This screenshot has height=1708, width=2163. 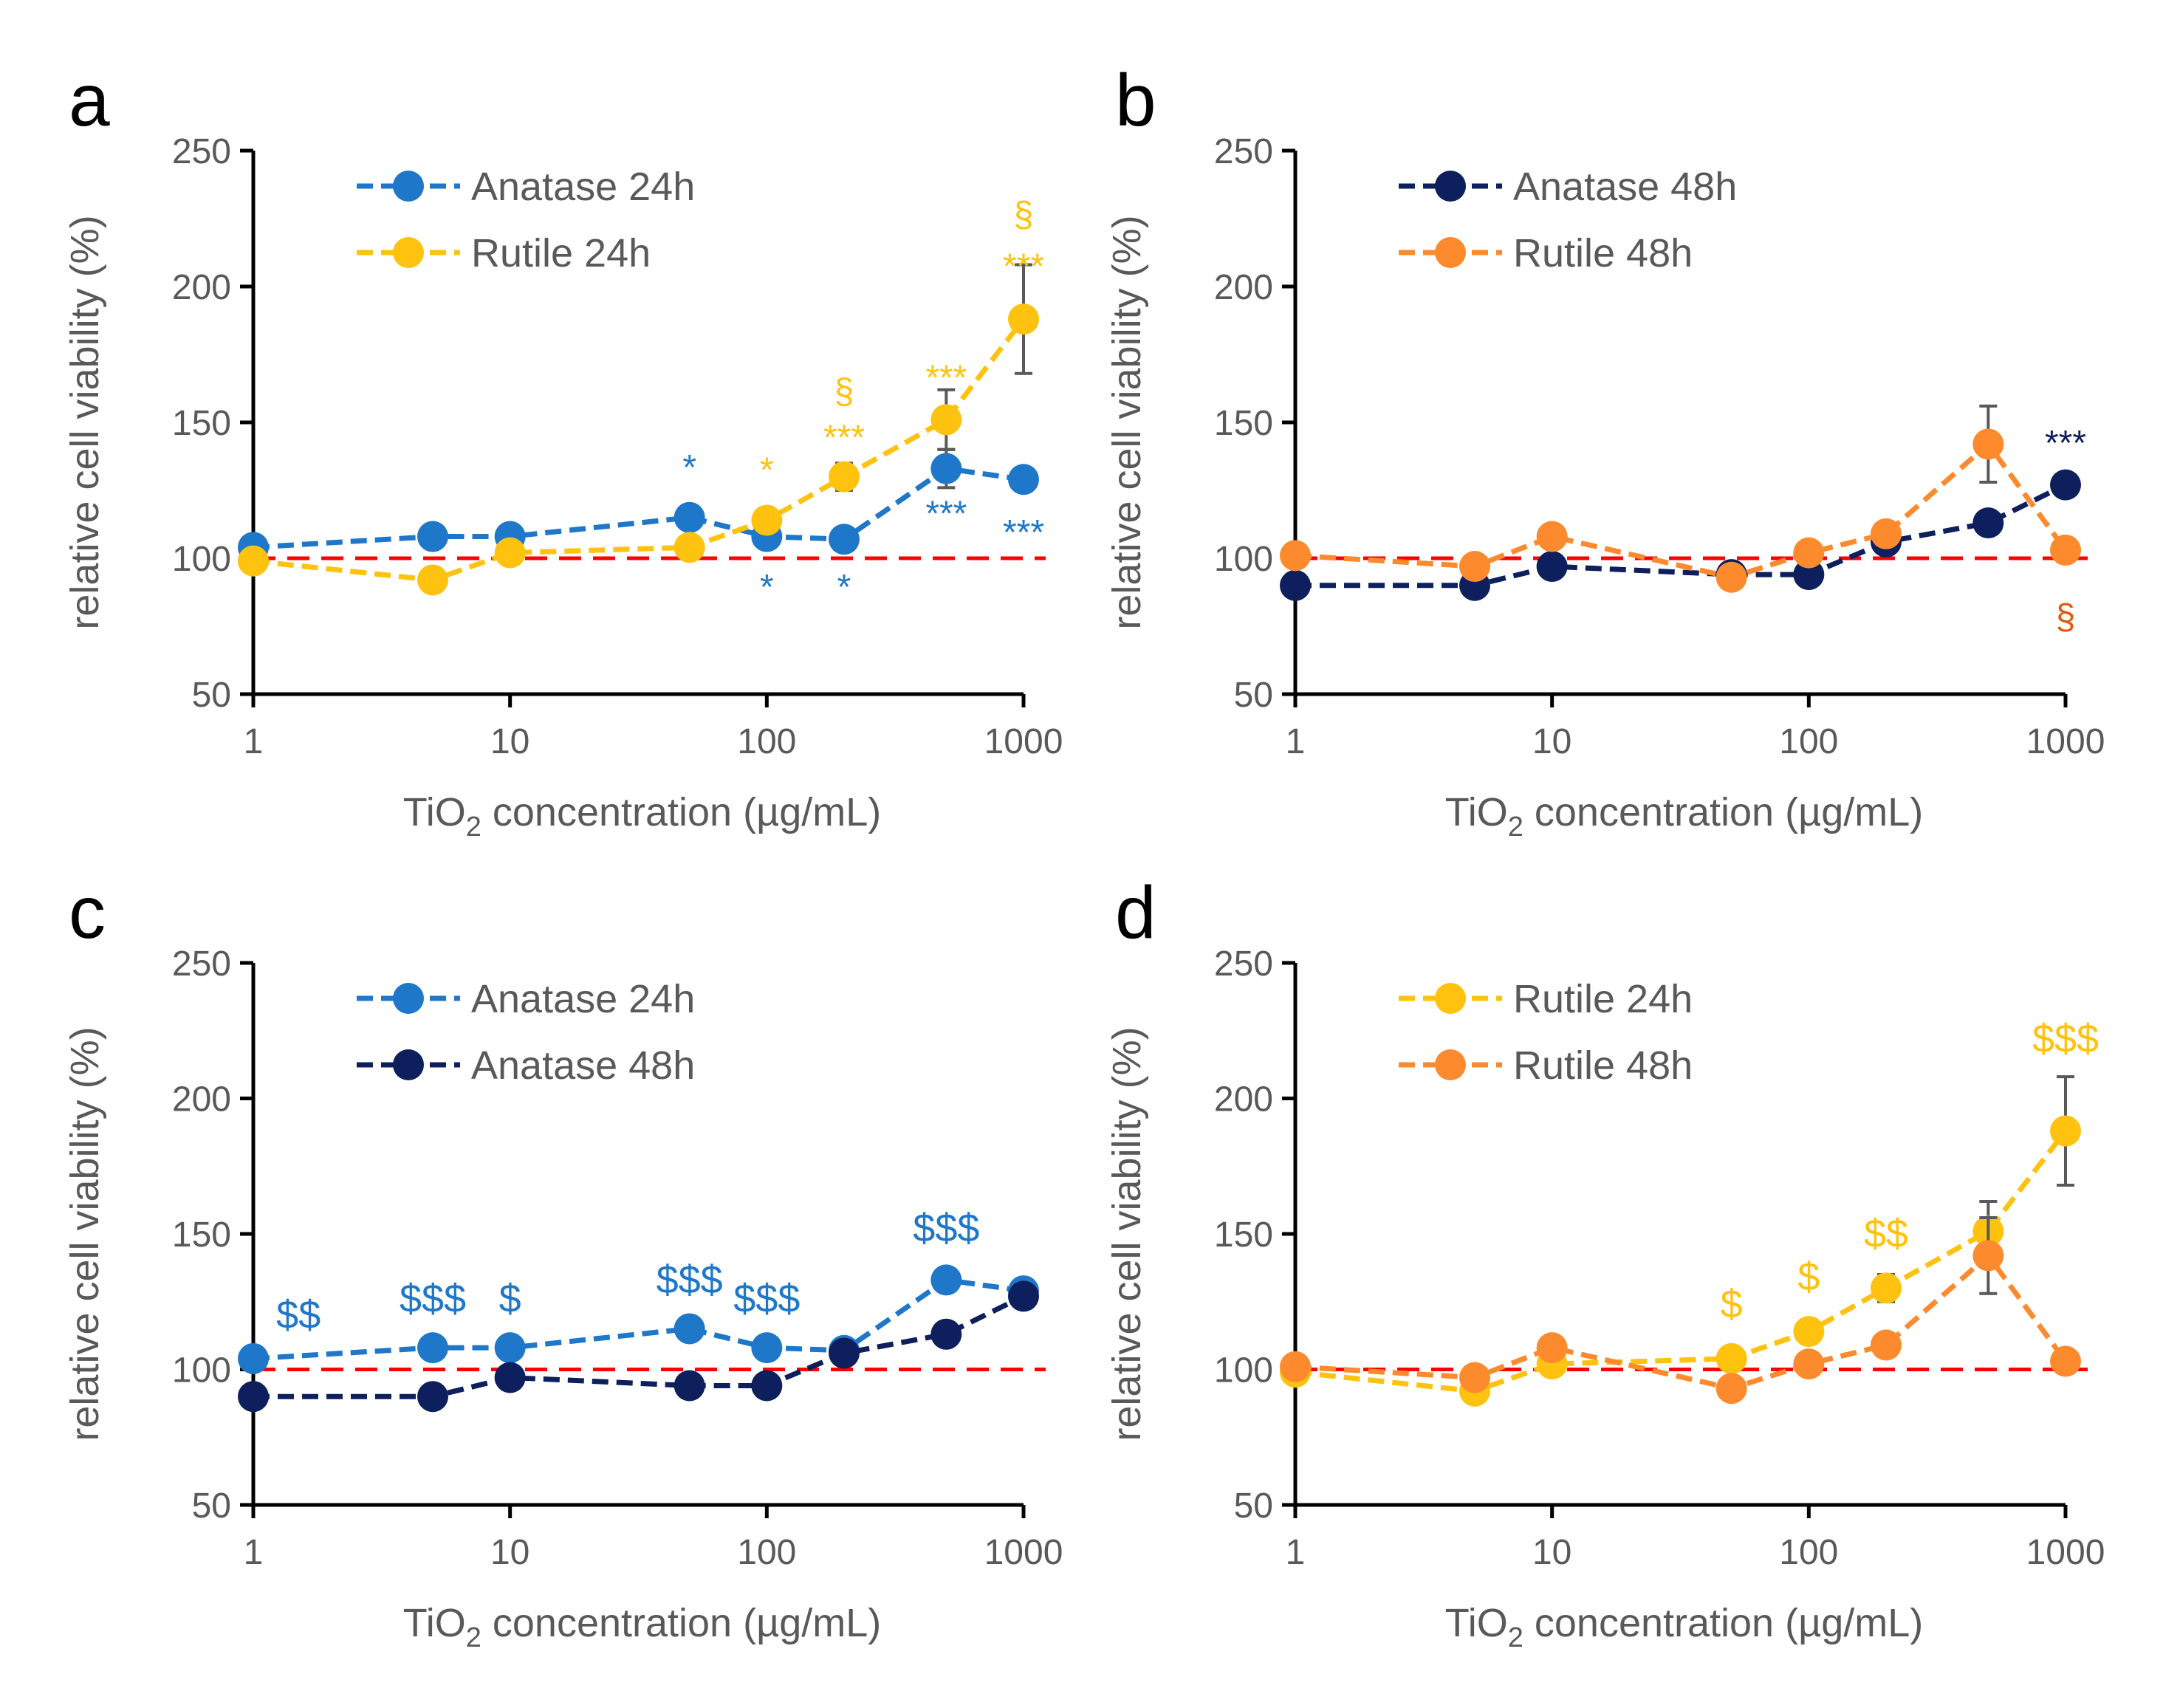 I want to click on series-rutile-48h, so click(x=1680, y=1310).